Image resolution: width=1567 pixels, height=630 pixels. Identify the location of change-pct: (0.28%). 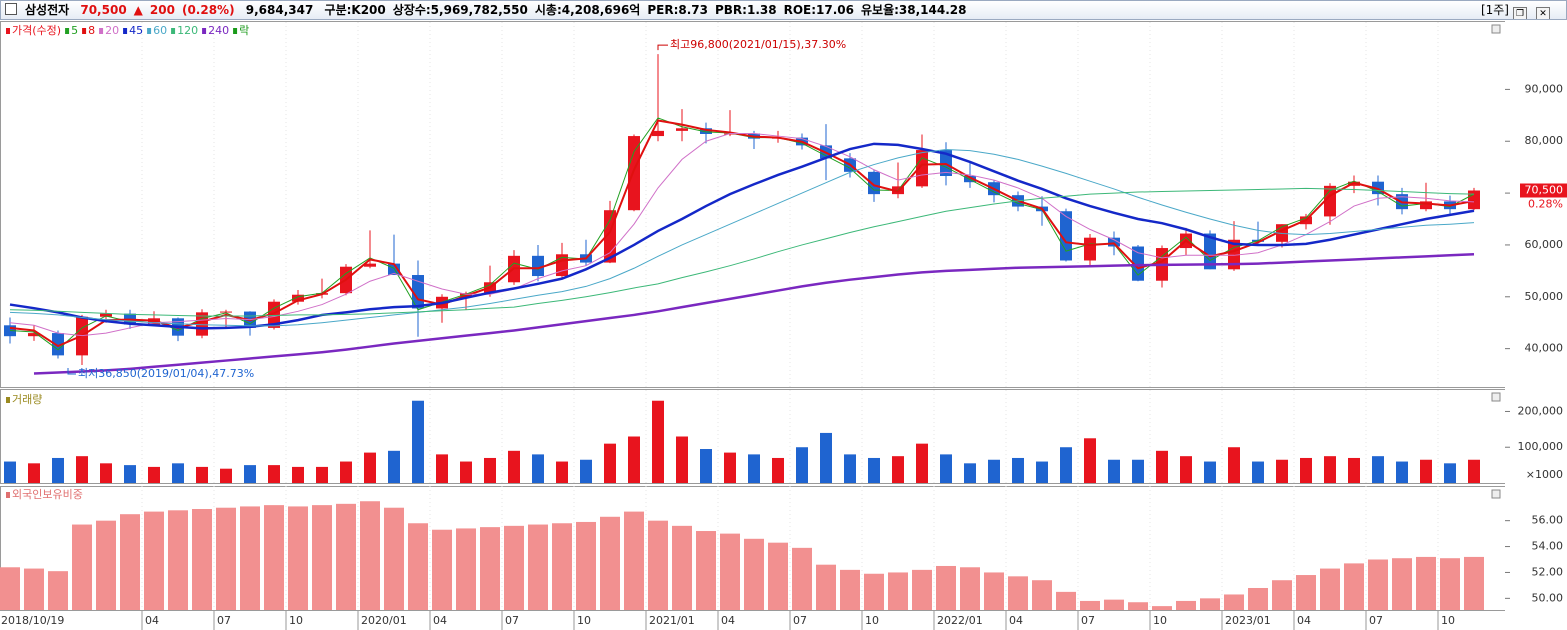
(208, 10).